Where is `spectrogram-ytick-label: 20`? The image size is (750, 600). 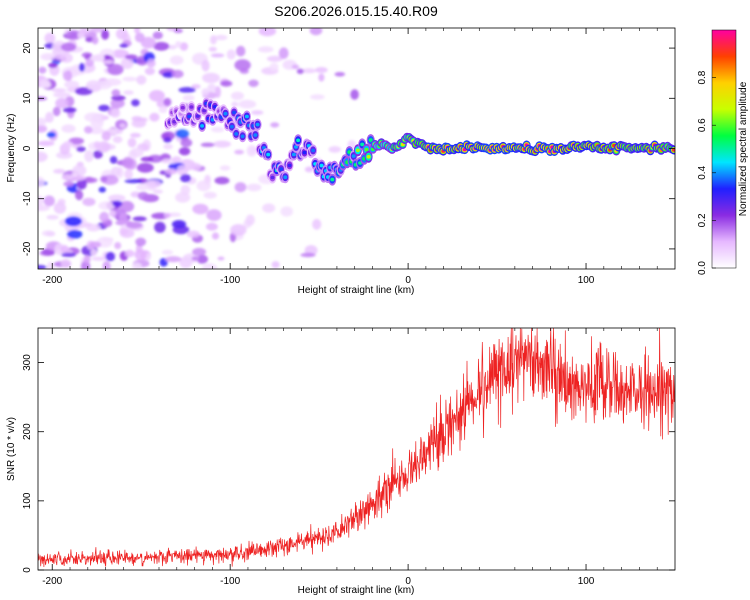
spectrogram-ytick-label: 20 is located at coordinates (27, 48).